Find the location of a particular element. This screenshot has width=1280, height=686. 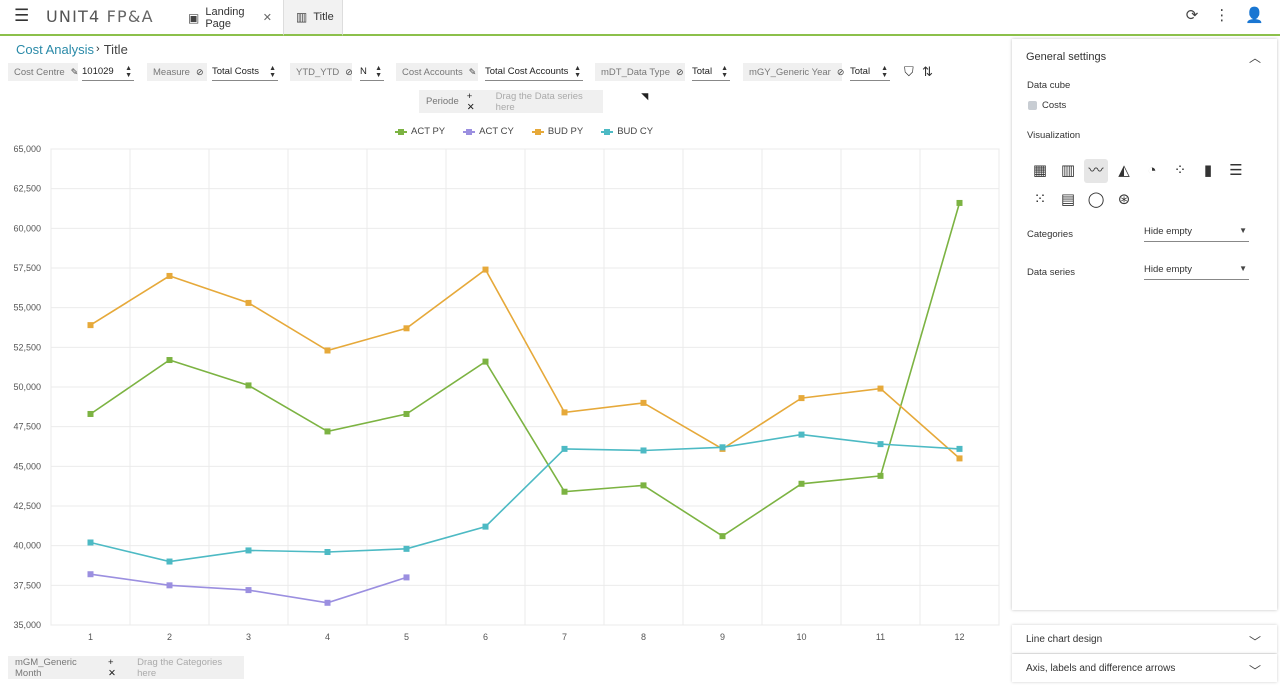

pie-chart-icon: ◔ is located at coordinates (1152, 170).